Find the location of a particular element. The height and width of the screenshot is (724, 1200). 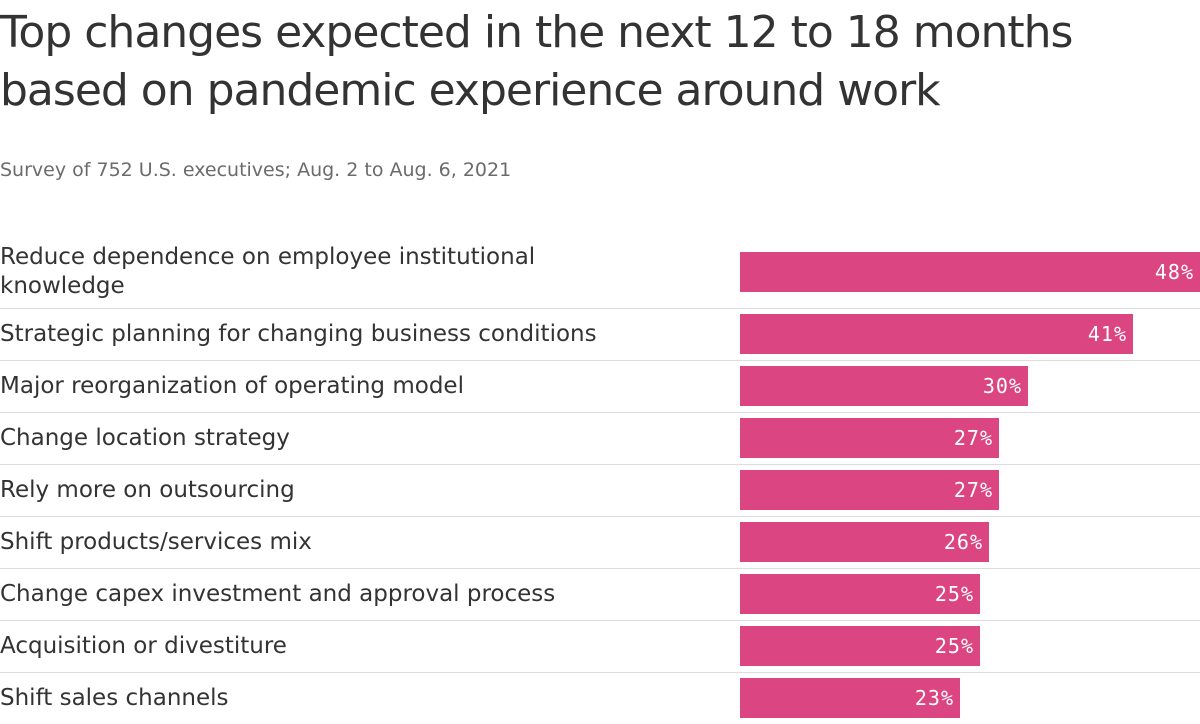

category-label: Acquisition or divestiture is located at coordinates (143, 645).